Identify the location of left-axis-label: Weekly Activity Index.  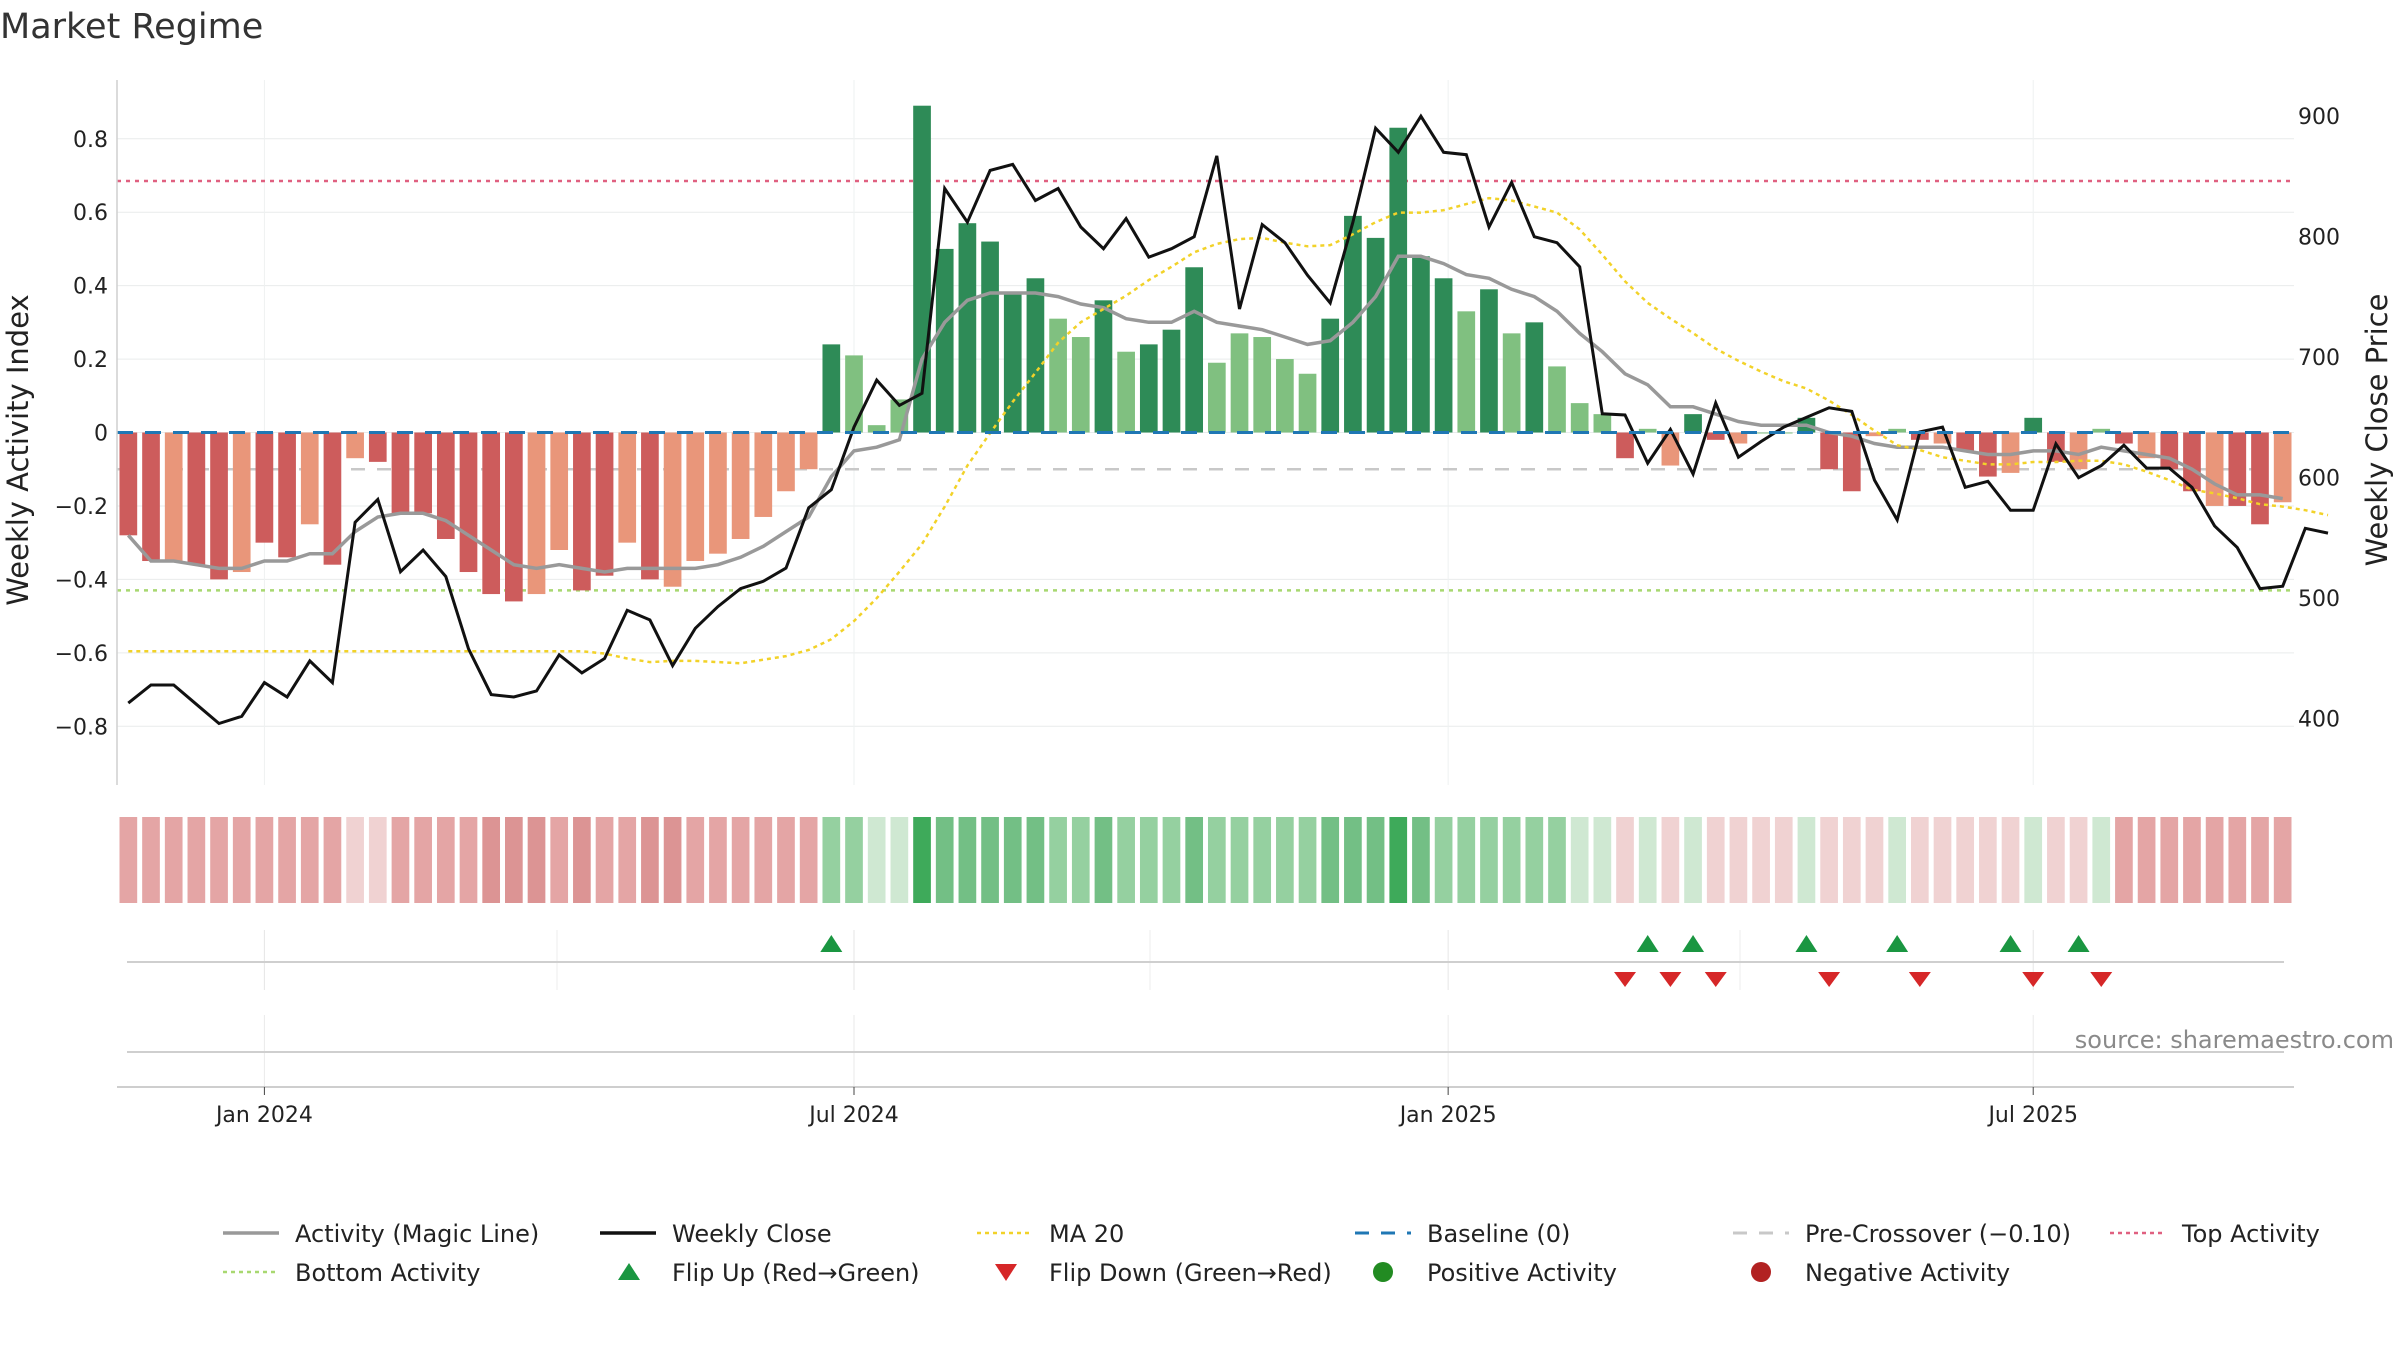
(18, 449).